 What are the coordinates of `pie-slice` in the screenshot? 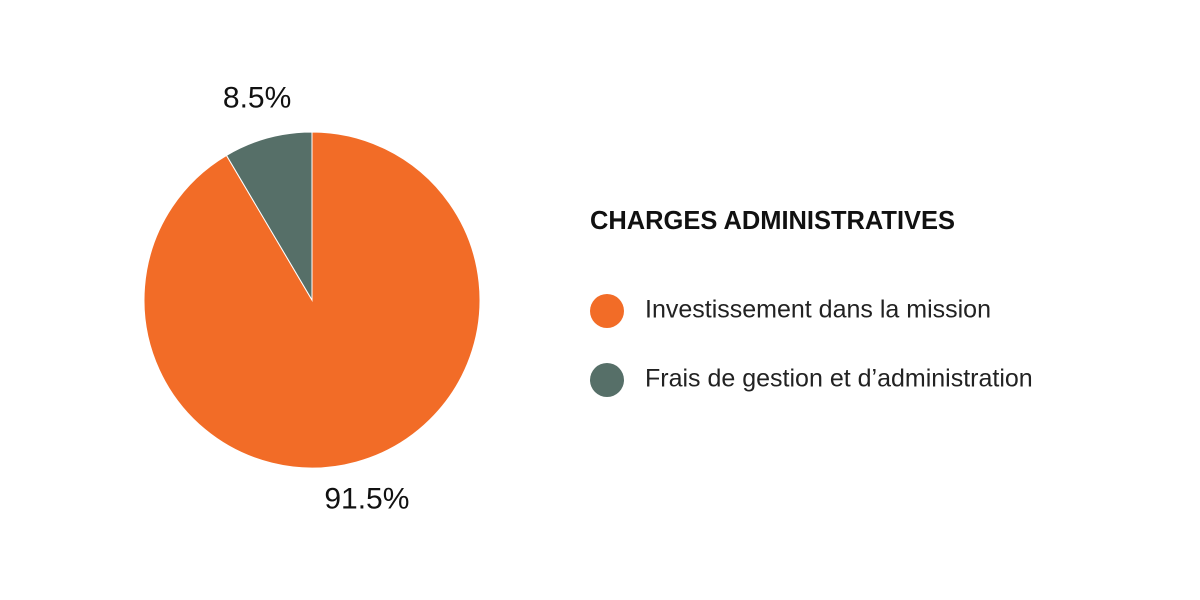 It's located at (269, 216).